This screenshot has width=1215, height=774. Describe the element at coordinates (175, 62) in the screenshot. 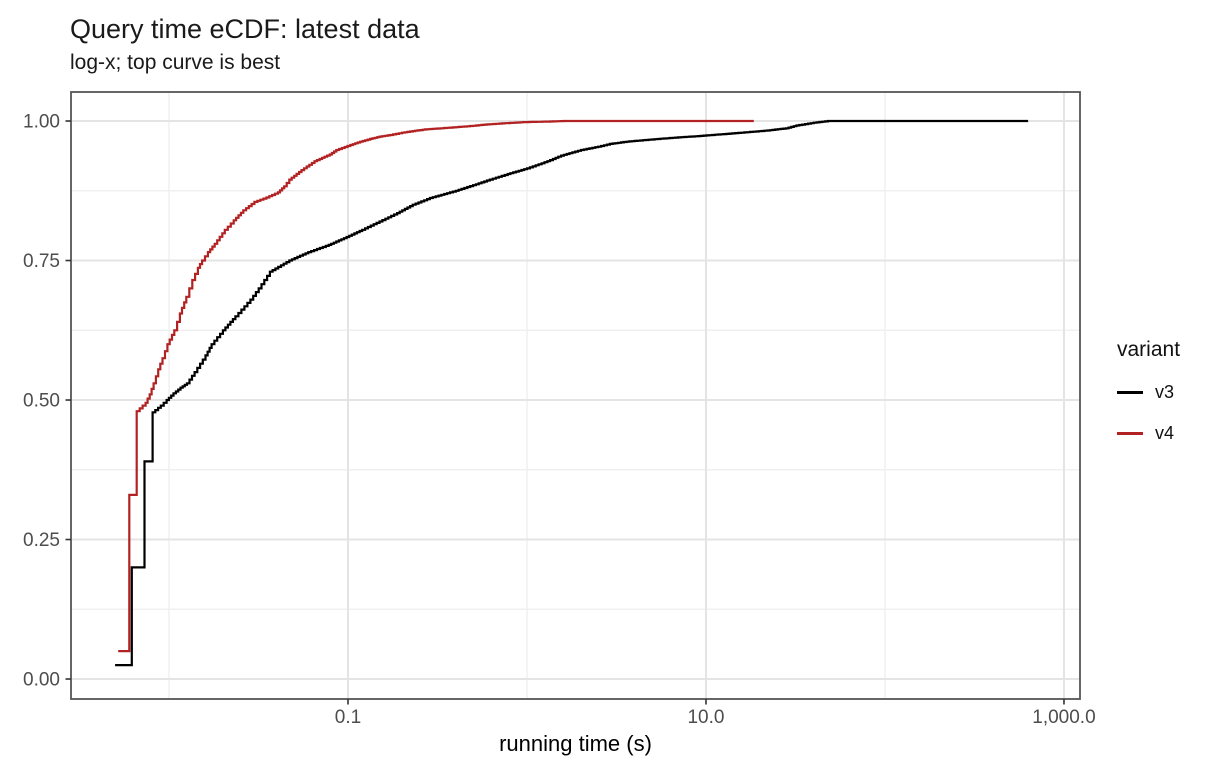

I see `chart-subtitle: log-x; top curve is best` at that location.